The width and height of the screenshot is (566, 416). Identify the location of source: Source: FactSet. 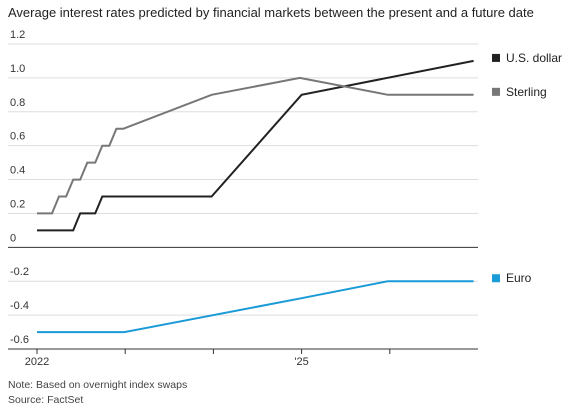
(45, 400).